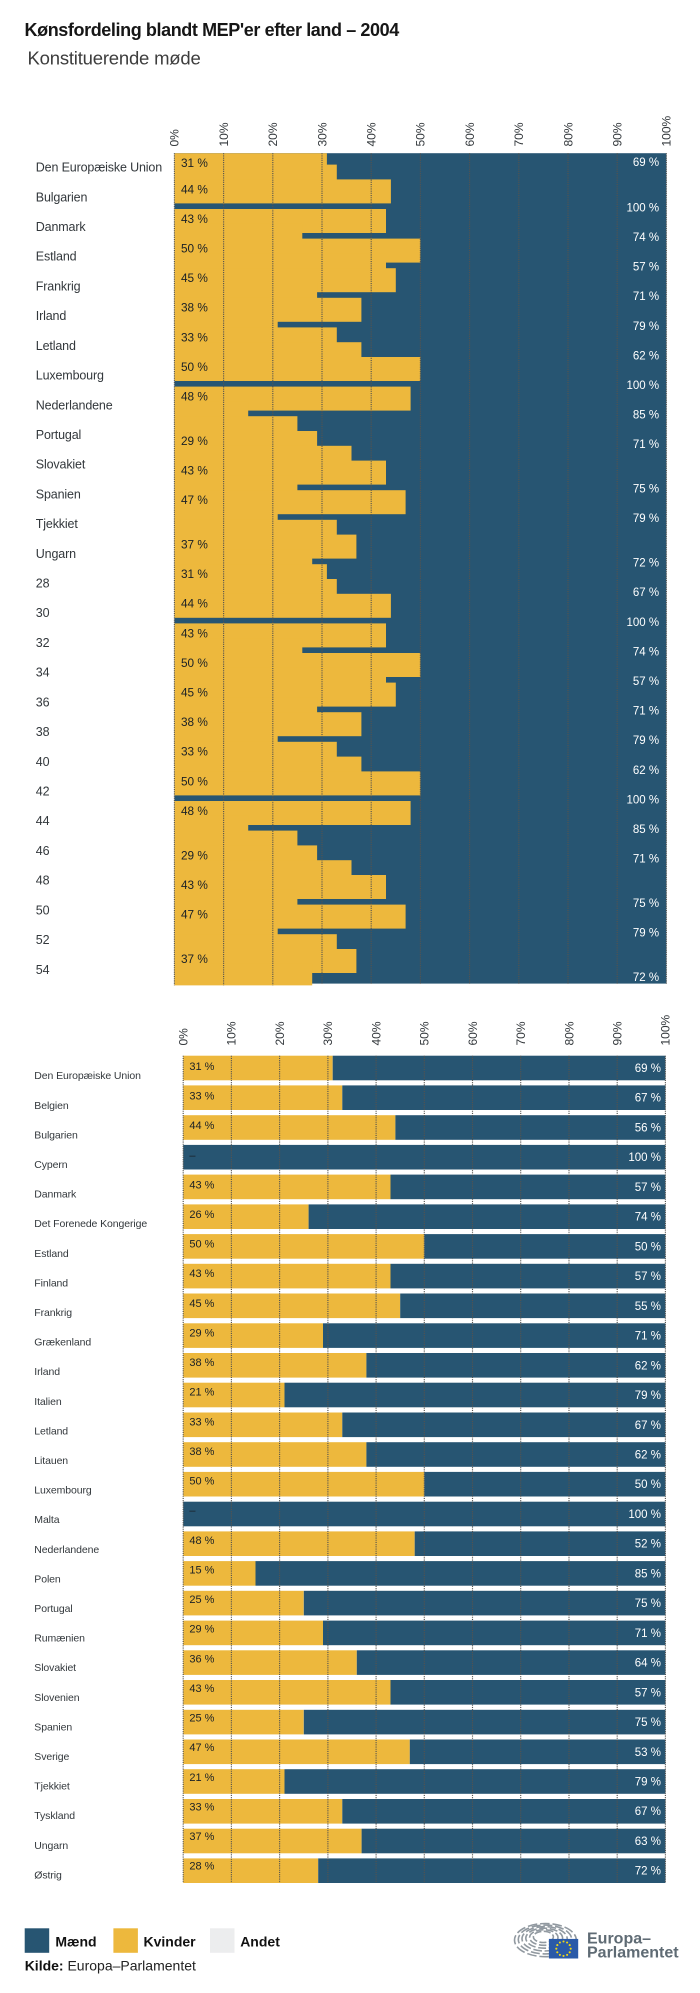 The image size is (700, 1993). I want to click on svg-text: Det Forenede Kongerige, so click(90, 1224).